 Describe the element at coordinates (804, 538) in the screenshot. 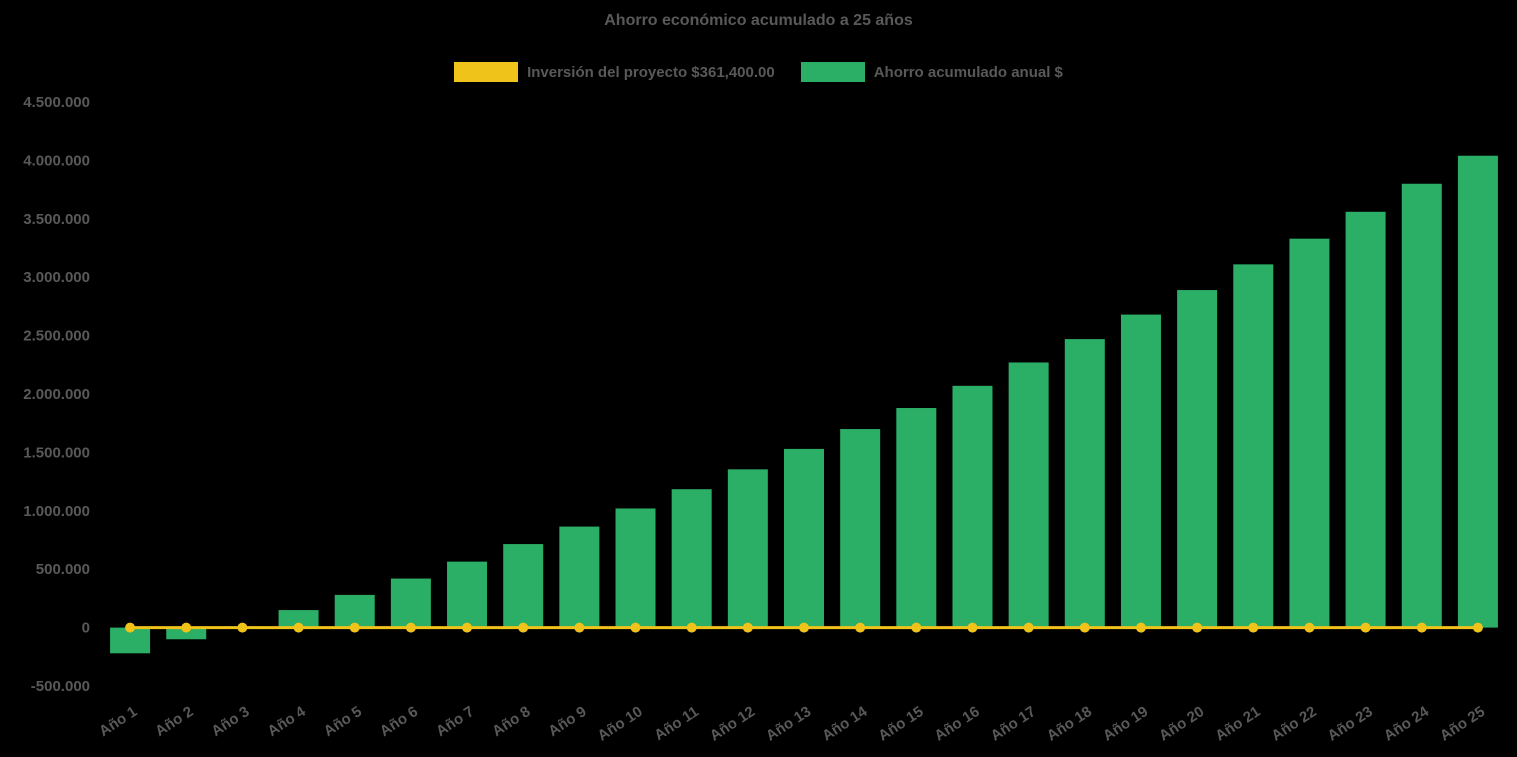

I see `bar-año-13` at that location.